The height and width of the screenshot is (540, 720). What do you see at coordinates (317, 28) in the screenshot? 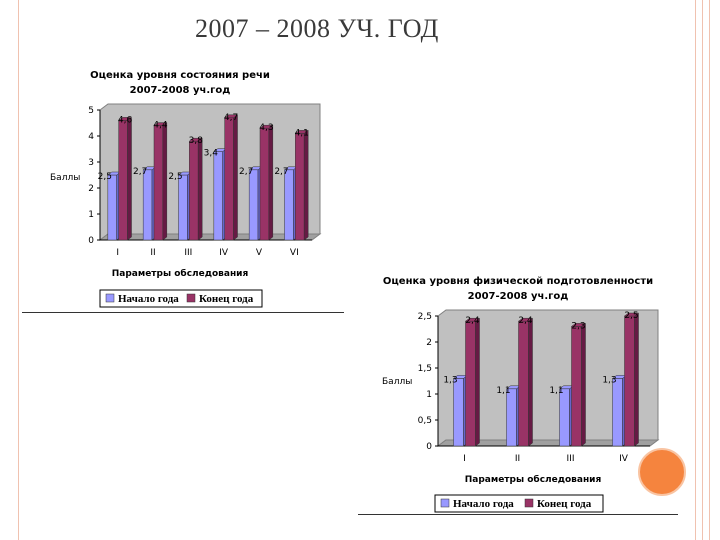
I see `slide-title: 2007 – 2008 УЧ. ГОД` at bounding box center [317, 28].